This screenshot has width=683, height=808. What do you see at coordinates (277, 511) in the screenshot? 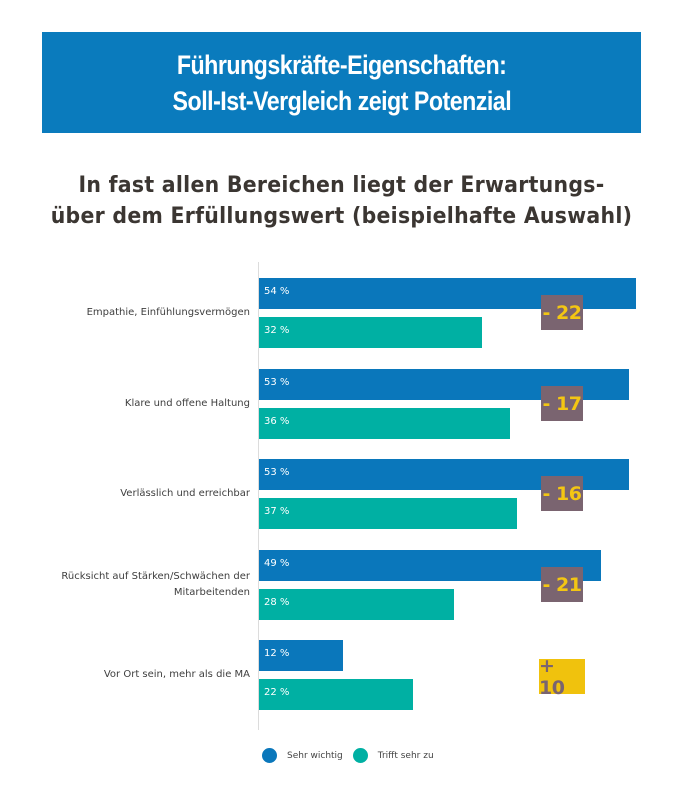
I see `bar-value-label: 37 %` at bounding box center [277, 511].